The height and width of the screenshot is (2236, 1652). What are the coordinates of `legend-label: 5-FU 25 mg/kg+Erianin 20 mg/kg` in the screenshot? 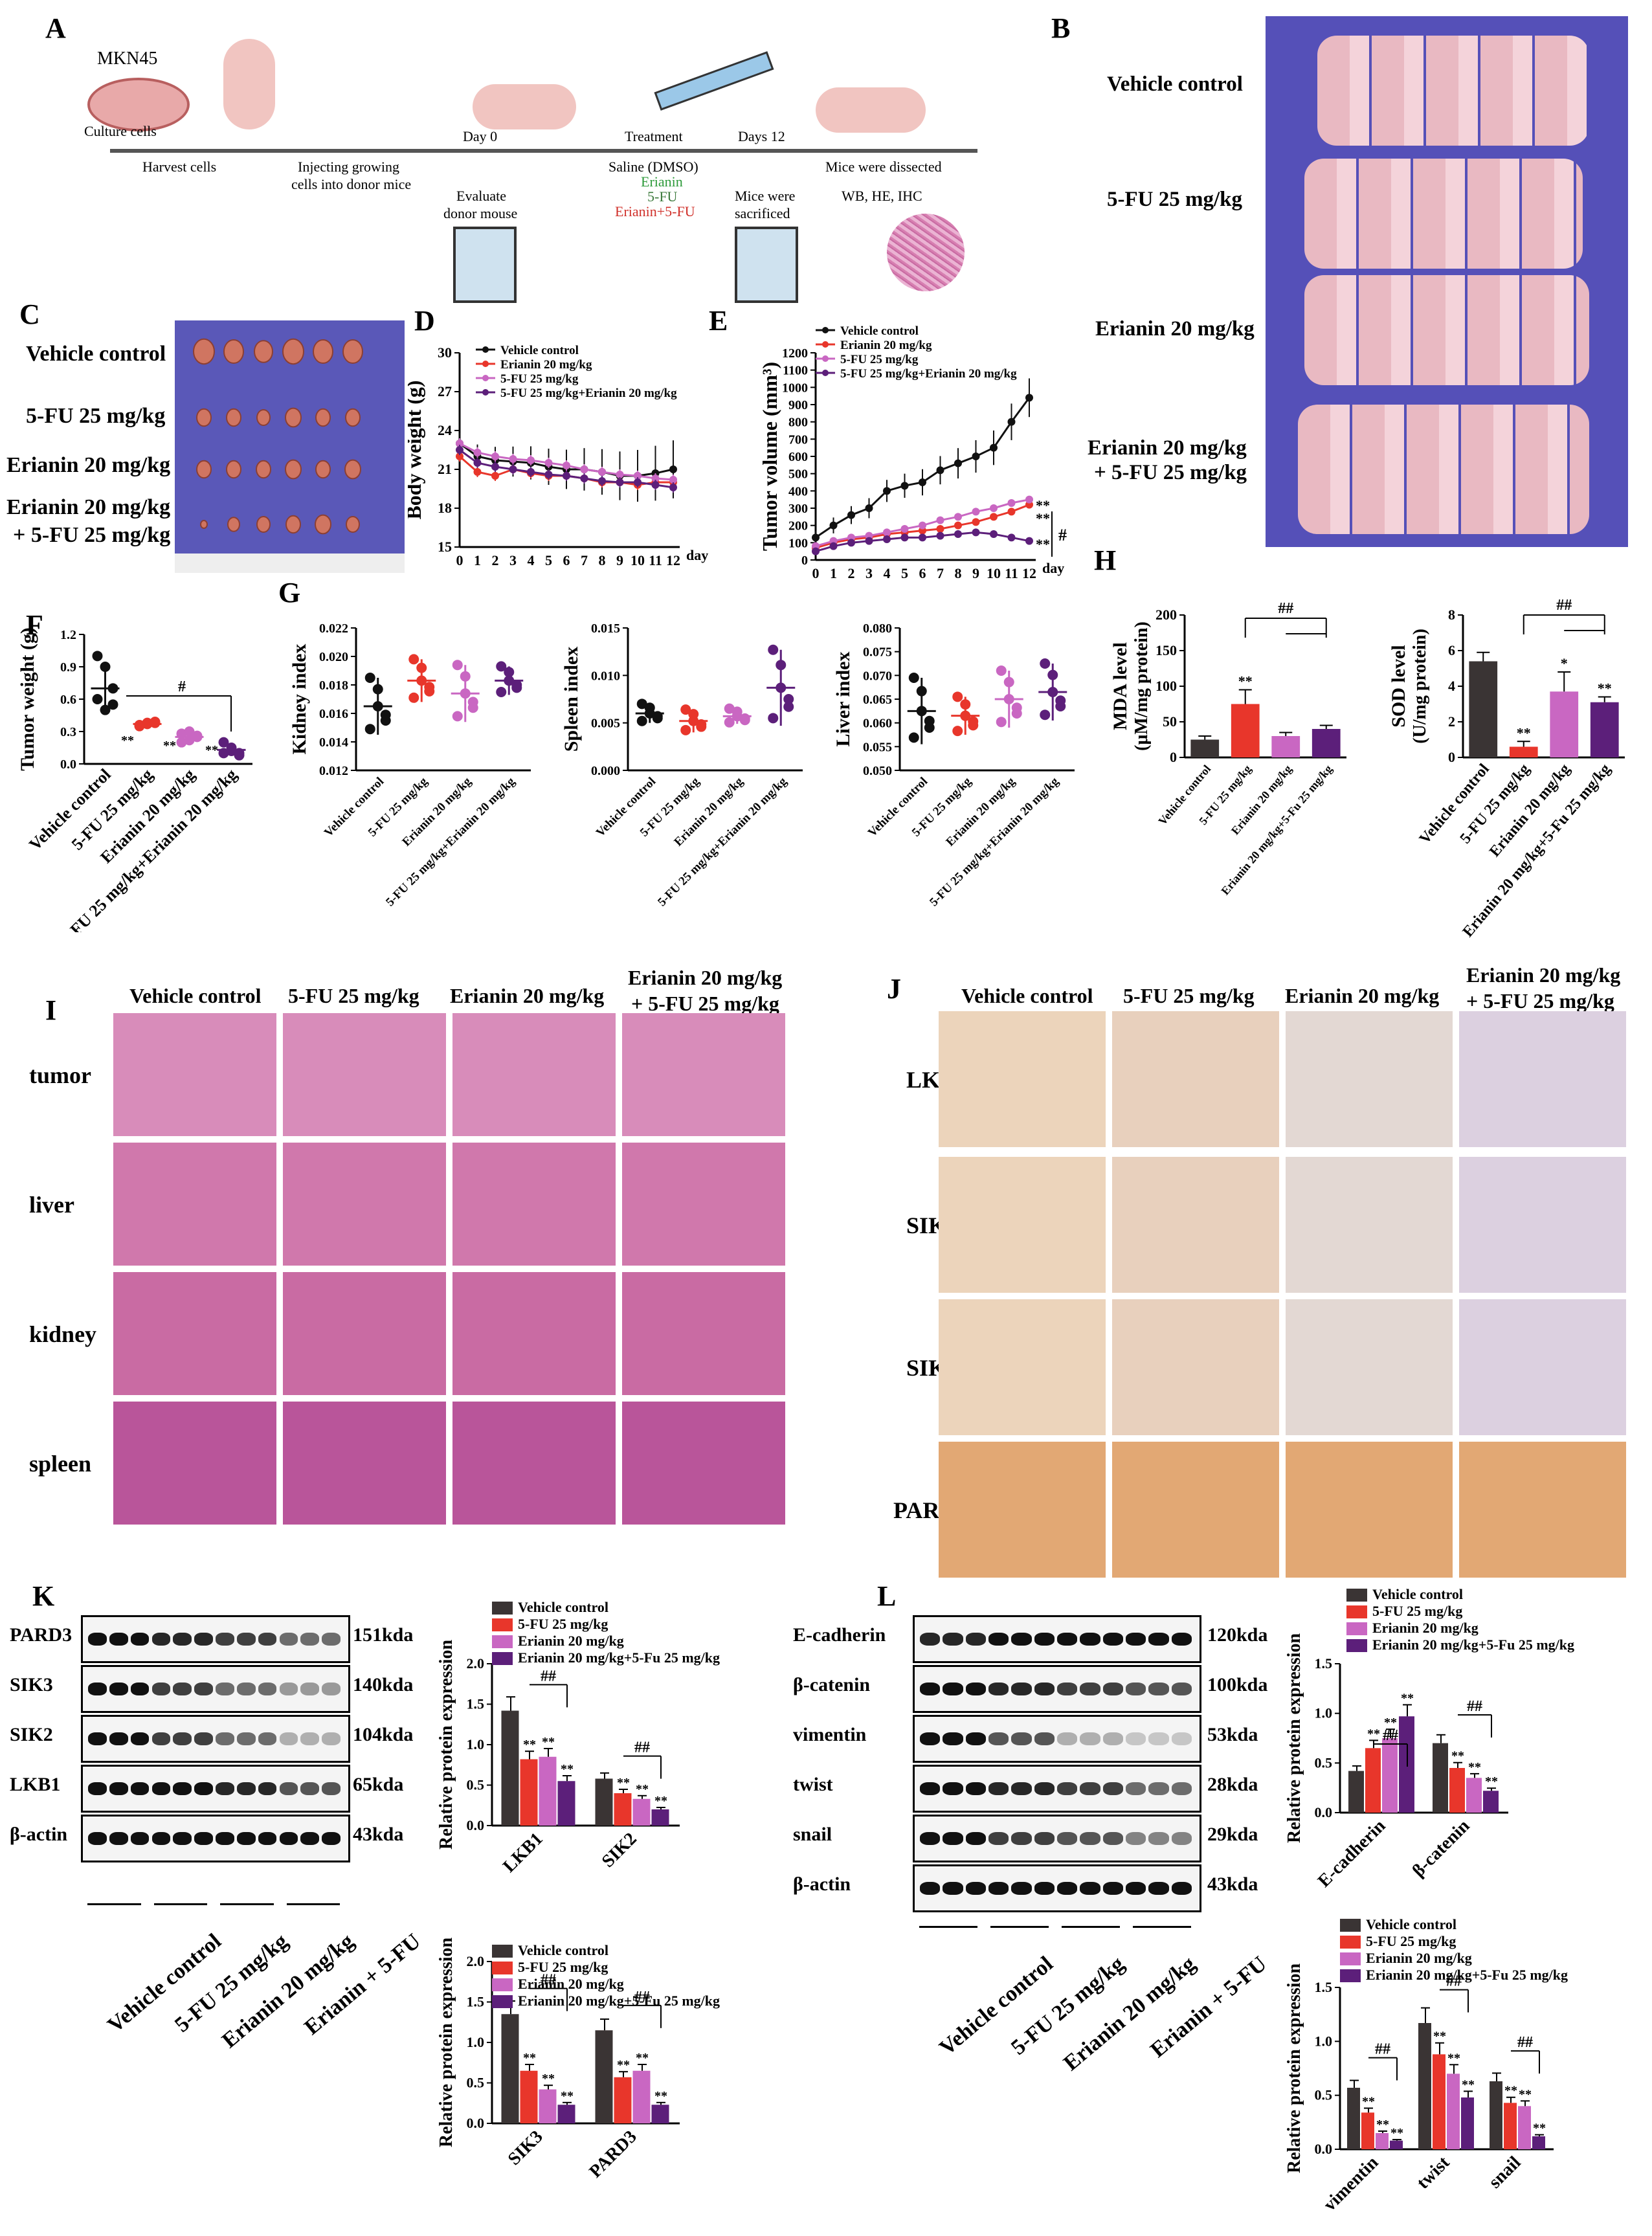 It's located at (588, 393).